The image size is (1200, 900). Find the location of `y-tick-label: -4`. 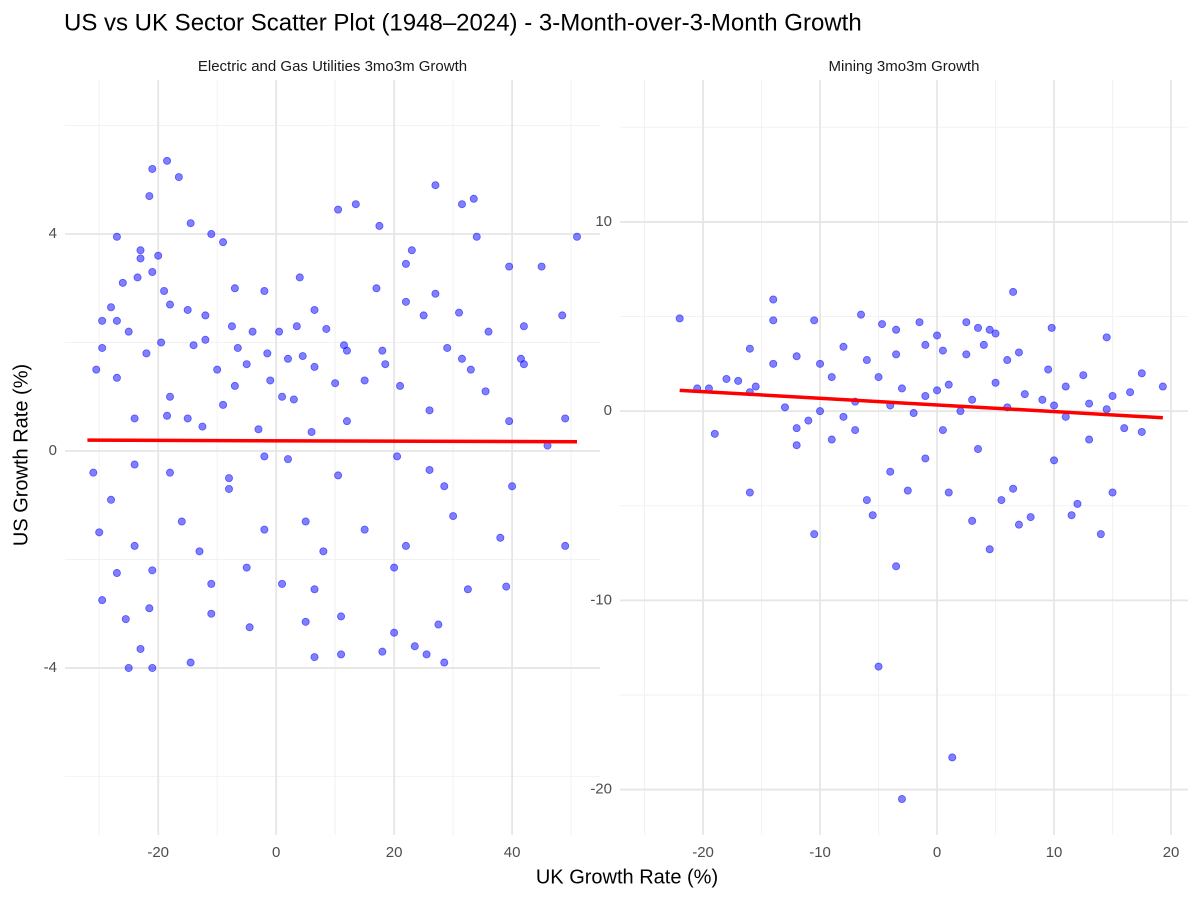

y-tick-label: -4 is located at coordinates (50, 667).